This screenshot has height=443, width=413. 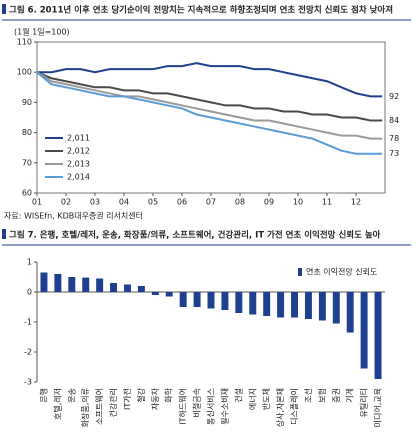 I want to click on legend-swatch, so click(x=300, y=272).